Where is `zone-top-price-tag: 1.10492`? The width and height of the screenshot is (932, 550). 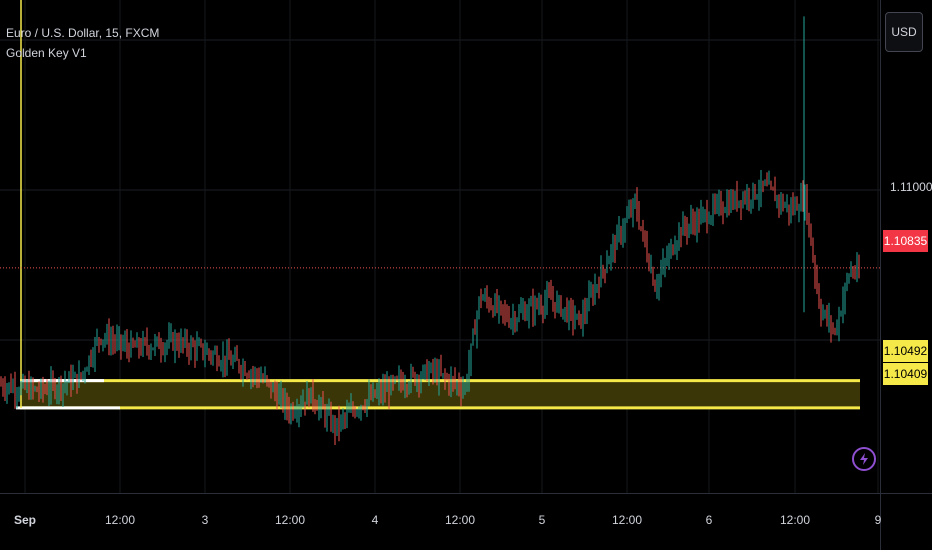 zone-top-price-tag: 1.10492 is located at coordinates (905, 351).